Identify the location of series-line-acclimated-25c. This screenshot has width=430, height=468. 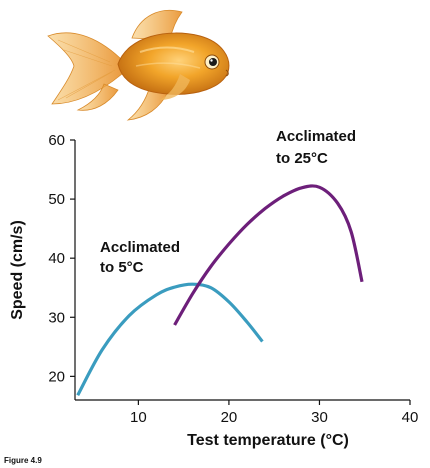
(268, 255).